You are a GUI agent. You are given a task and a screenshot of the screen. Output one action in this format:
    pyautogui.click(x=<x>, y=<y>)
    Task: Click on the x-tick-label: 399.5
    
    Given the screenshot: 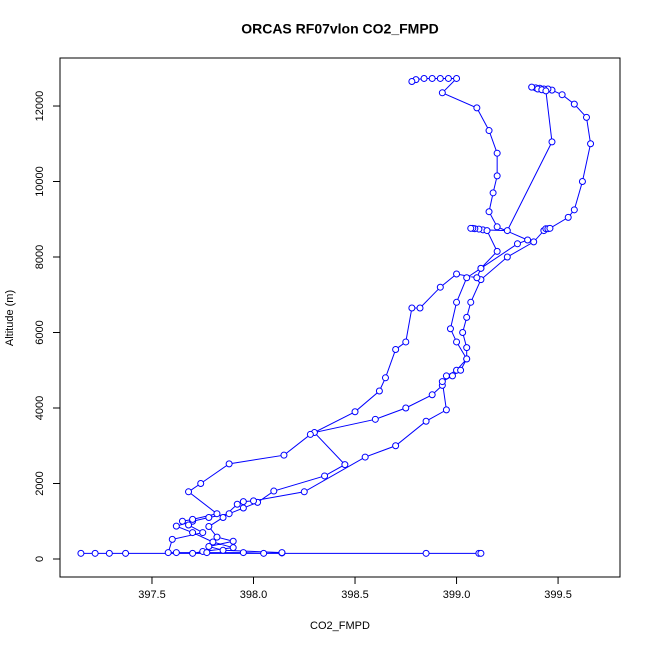 What is the action you would take?
    pyautogui.click(x=558, y=595)
    